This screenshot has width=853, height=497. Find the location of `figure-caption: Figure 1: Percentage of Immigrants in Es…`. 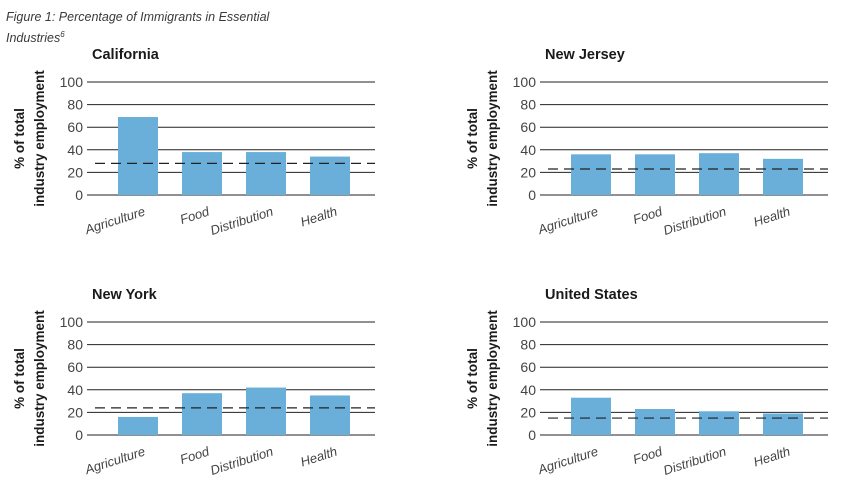

figure-caption: Figure 1: Percentage of Immigrants in Es… is located at coordinates (156, 28).